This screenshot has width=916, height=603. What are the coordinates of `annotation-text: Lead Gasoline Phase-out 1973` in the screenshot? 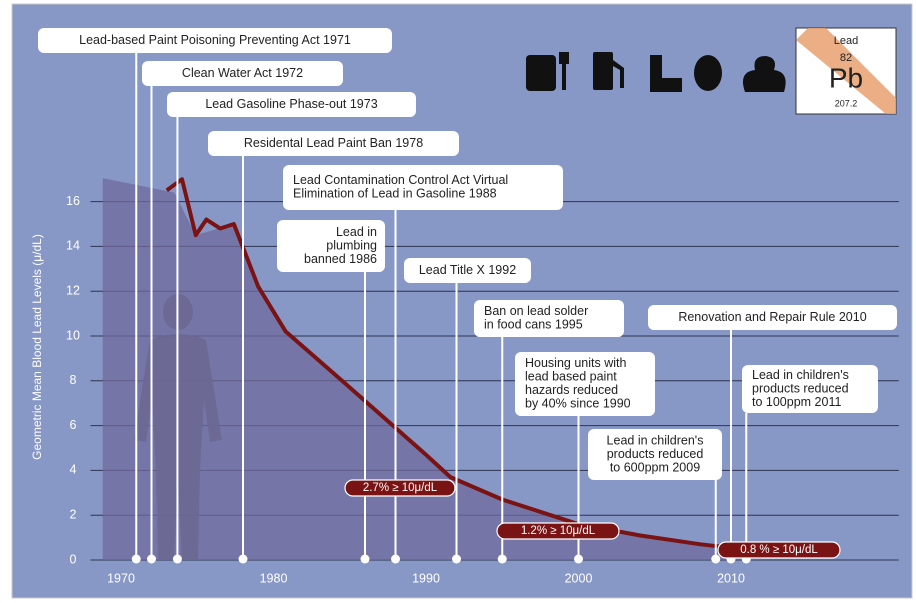 It's located at (291, 104).